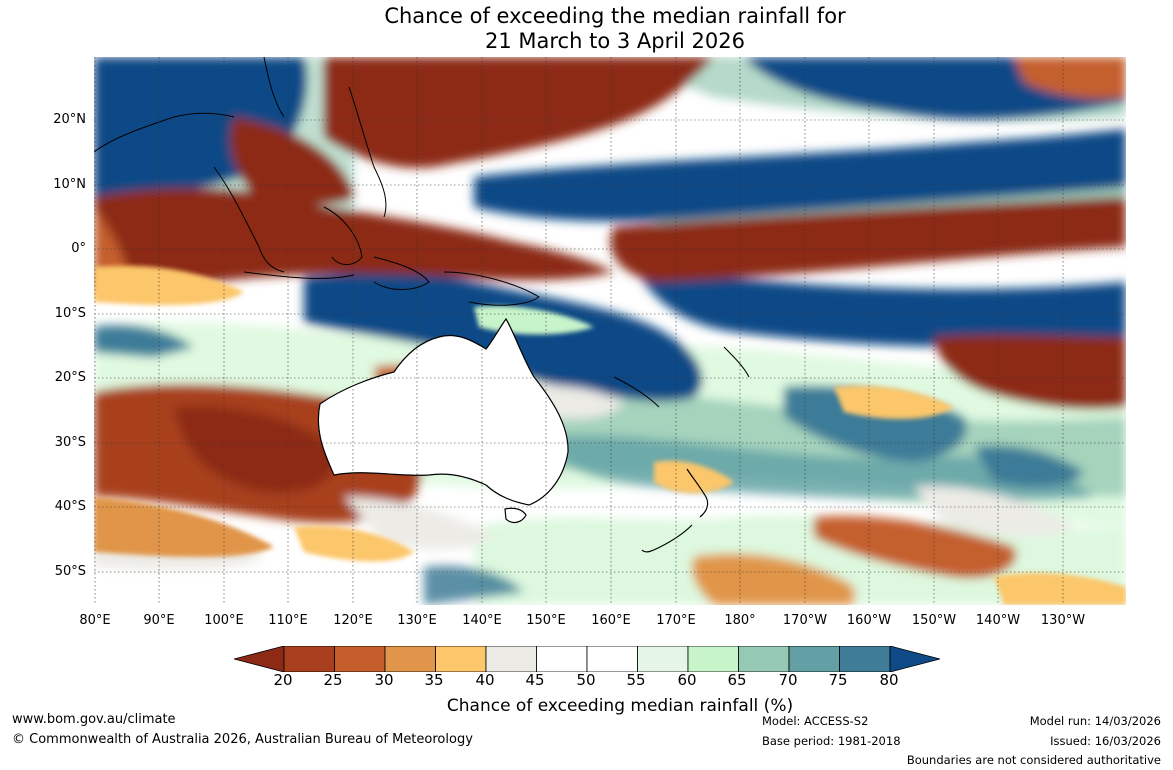  I want to click on lat-label-0: 0°, so click(78, 248).